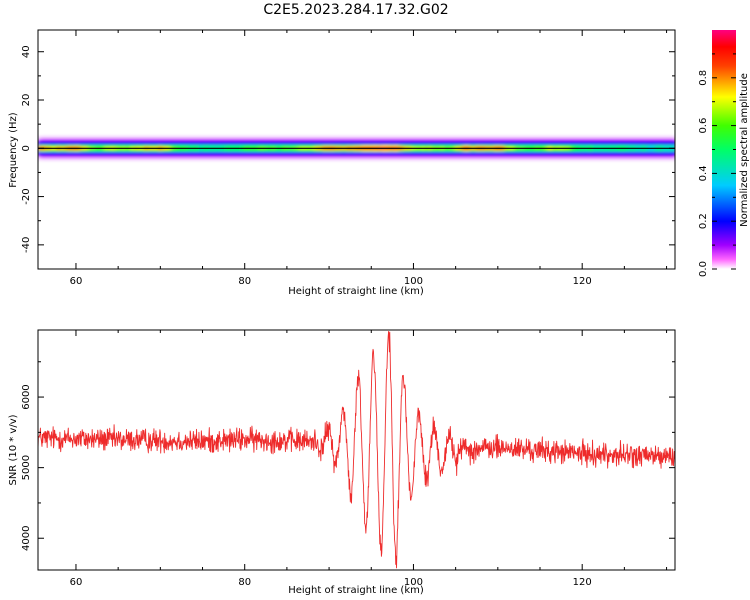 The height and width of the screenshot is (600, 750). I want to click on colorbar-tick-label: 0.4, so click(703, 173).